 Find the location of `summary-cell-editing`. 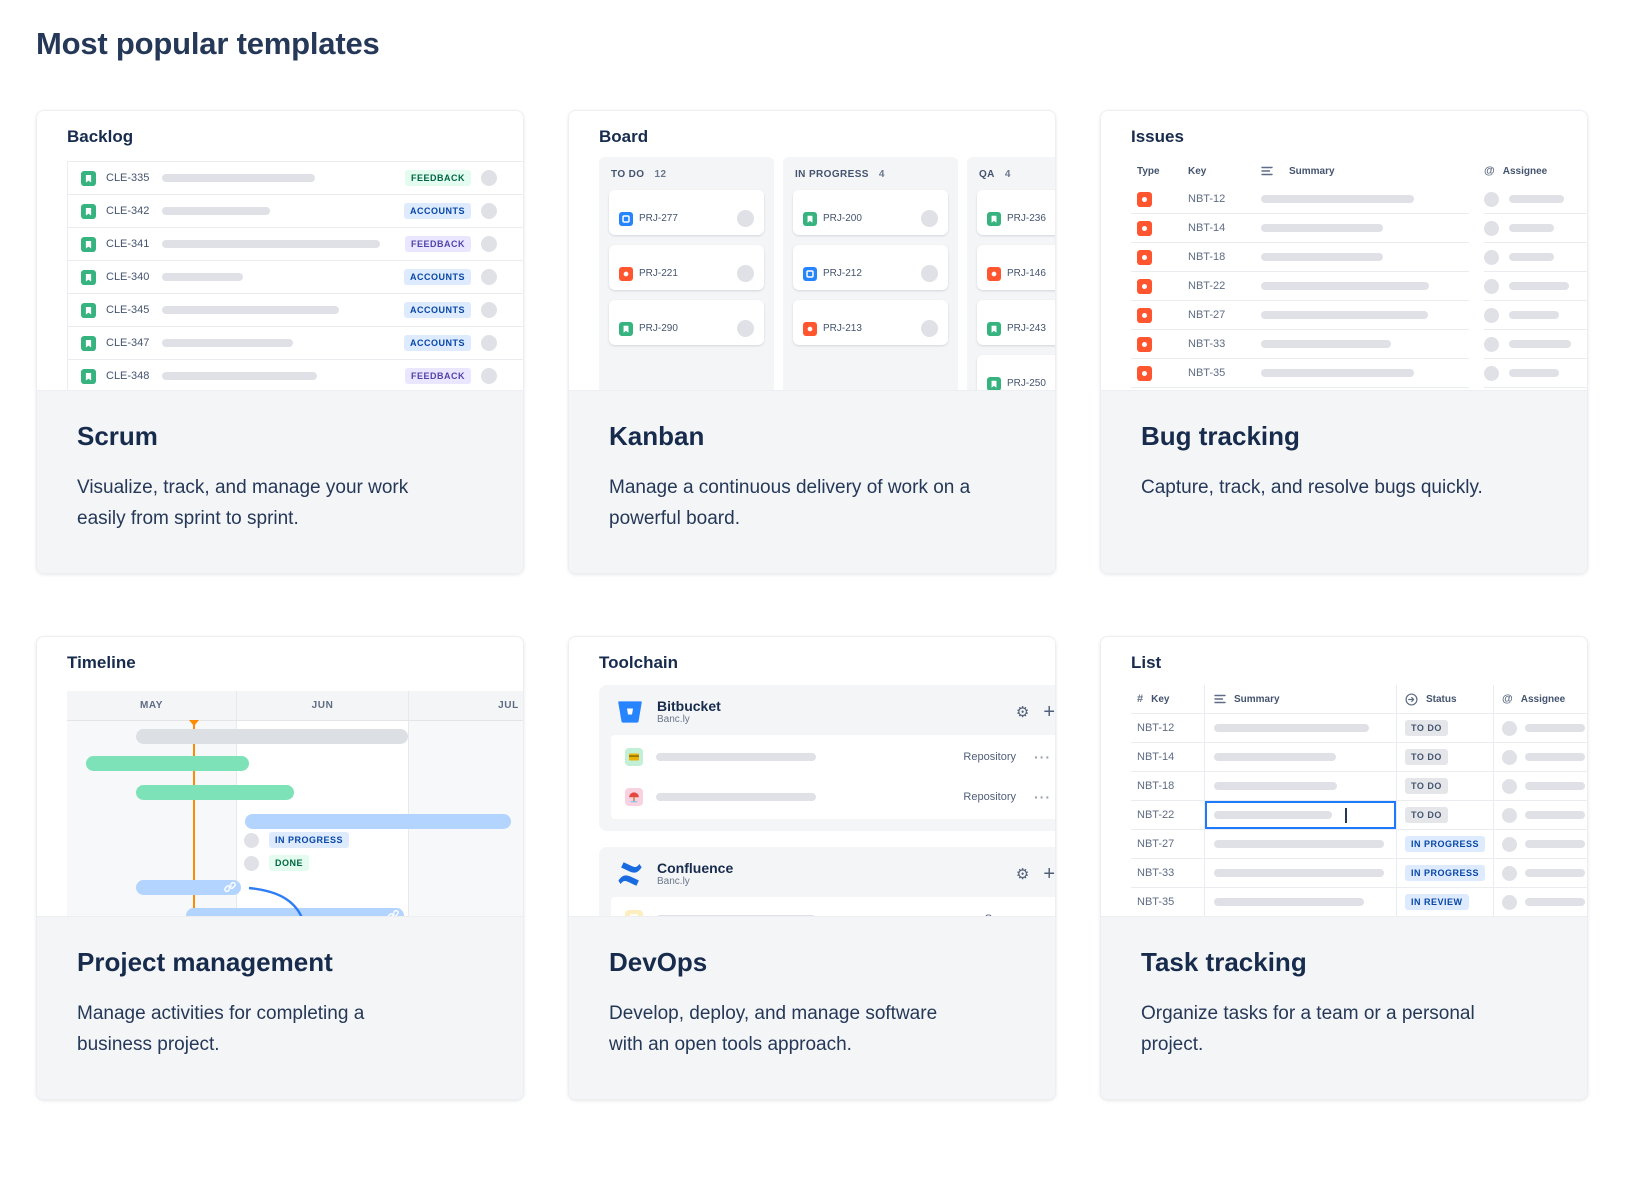

summary-cell-editing is located at coordinates (1300, 815).